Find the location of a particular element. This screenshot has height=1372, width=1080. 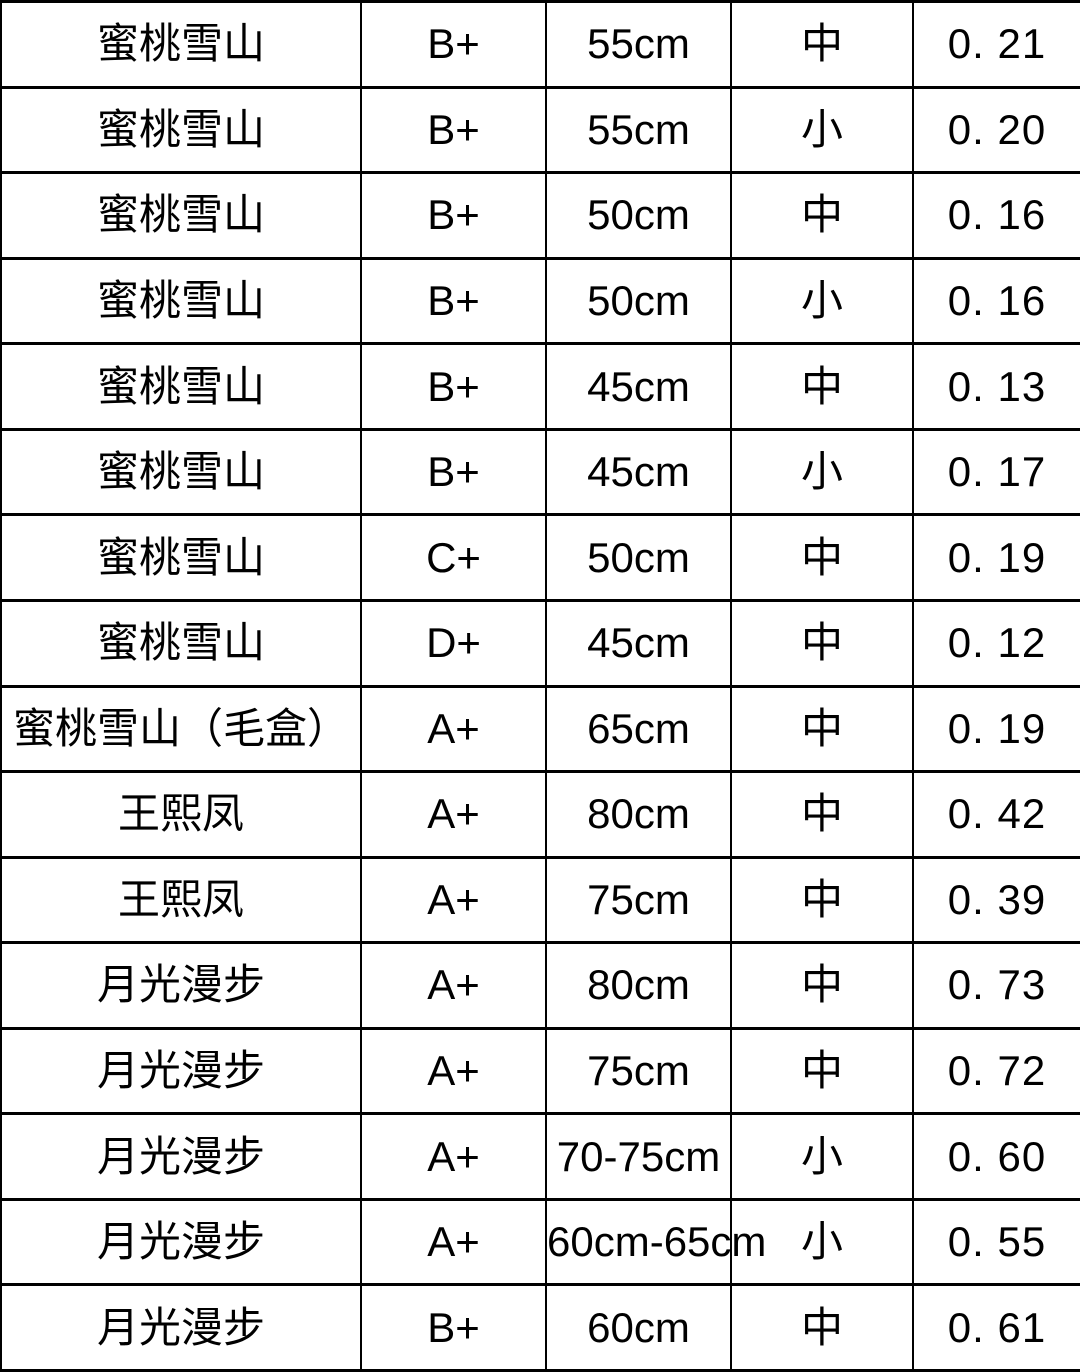

cell-value: 0. 55 is located at coordinates (996, 1242).